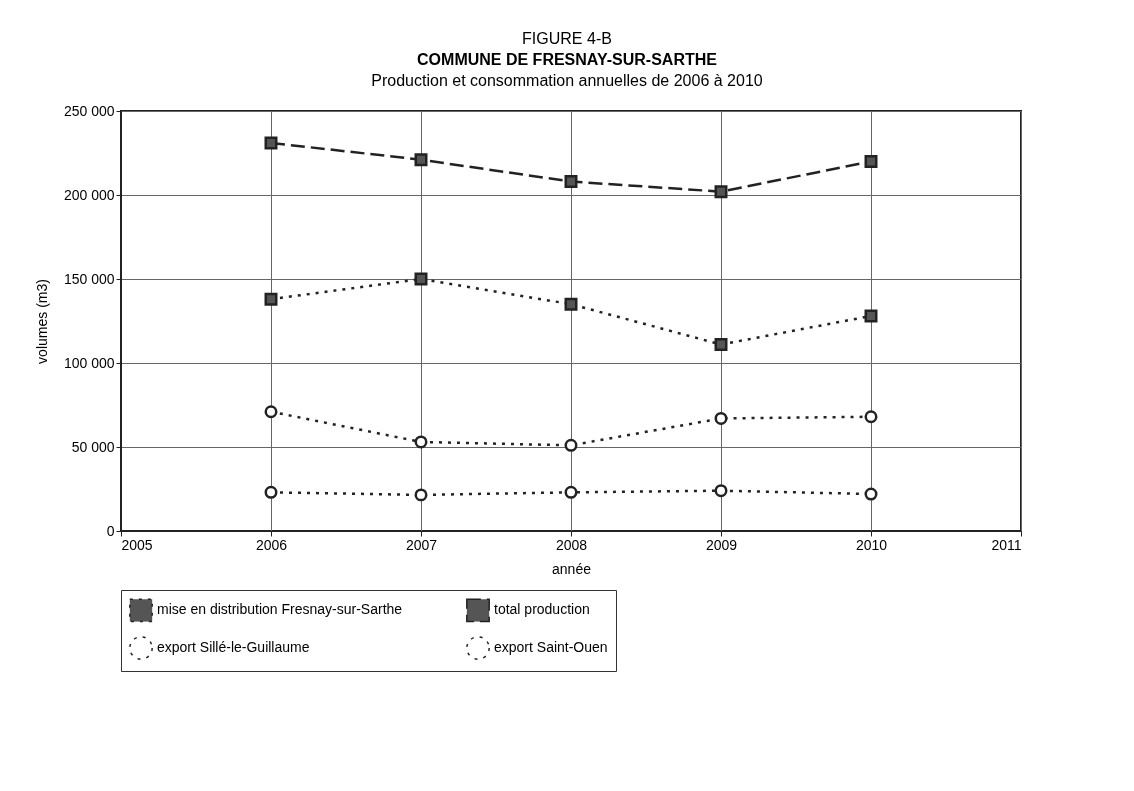 This screenshot has height=791, width=1134. Describe the element at coordinates (551, 647) in the screenshot. I see `legend-label: export Saint-Ouen` at that location.